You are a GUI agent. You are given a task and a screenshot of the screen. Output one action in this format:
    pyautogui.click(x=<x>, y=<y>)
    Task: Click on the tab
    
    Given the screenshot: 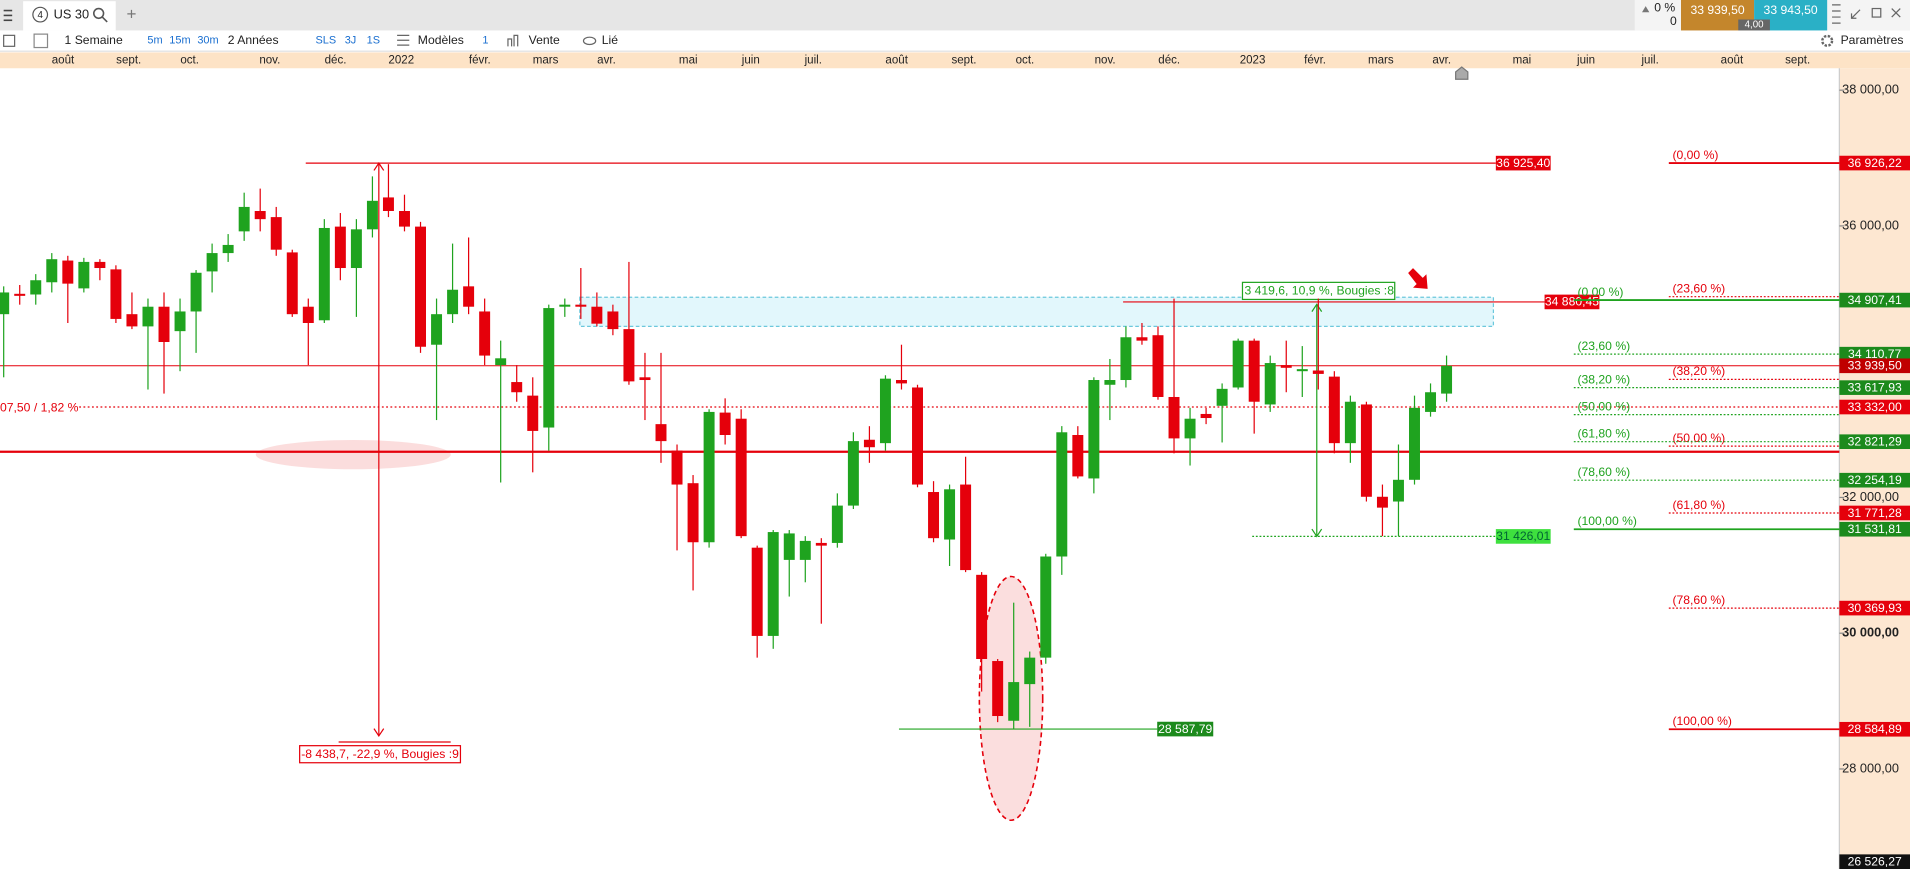 What is the action you would take?
    pyautogui.click(x=69, y=16)
    